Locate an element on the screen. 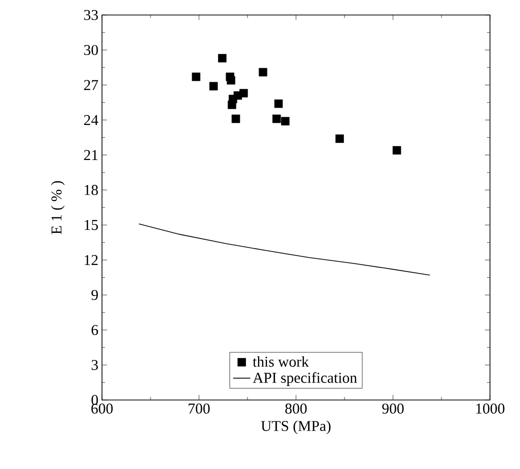 The image size is (520, 469). x-axis-title: UTS (MPa) is located at coordinates (296, 427).